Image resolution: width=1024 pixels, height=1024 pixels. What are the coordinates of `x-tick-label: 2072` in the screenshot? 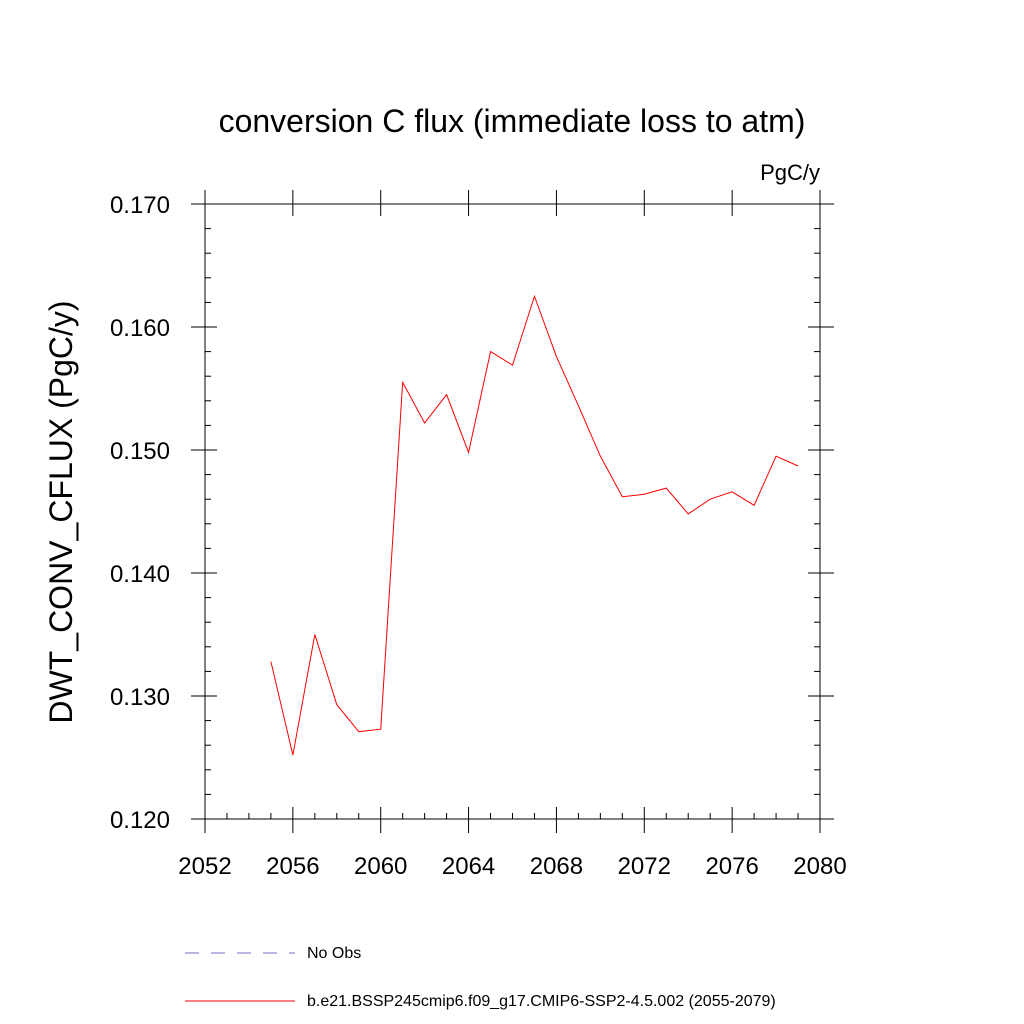 It's located at (644, 866).